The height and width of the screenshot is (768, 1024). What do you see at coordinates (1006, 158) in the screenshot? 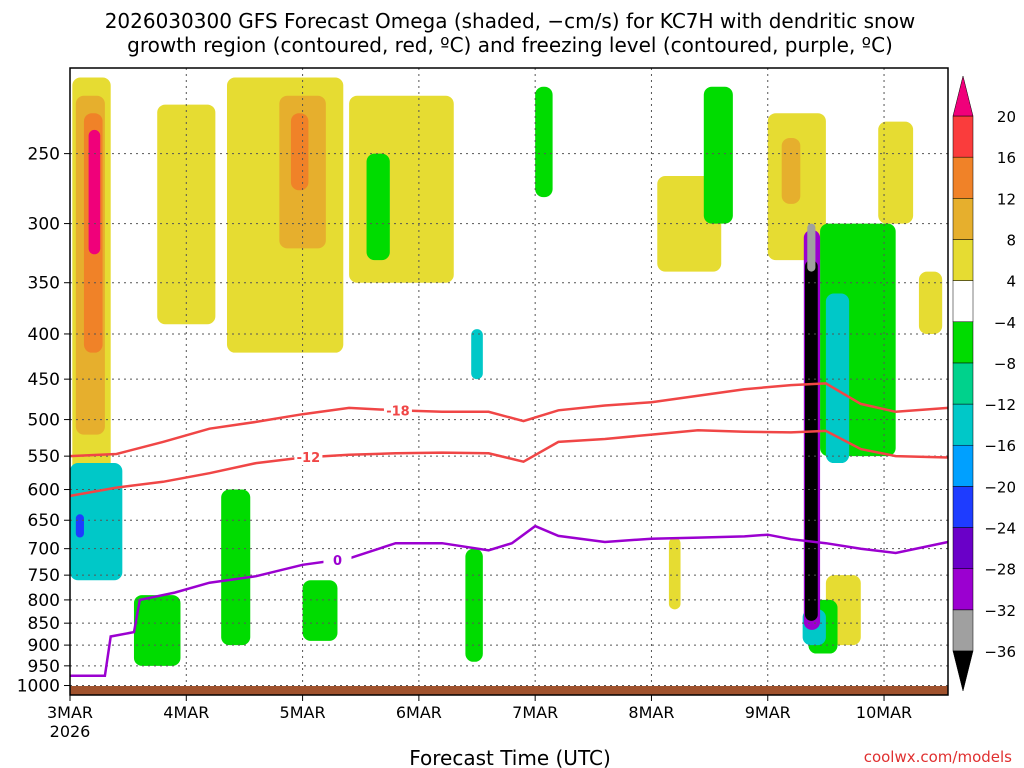
I see `colorbar-label-1: 16` at bounding box center [1006, 158].